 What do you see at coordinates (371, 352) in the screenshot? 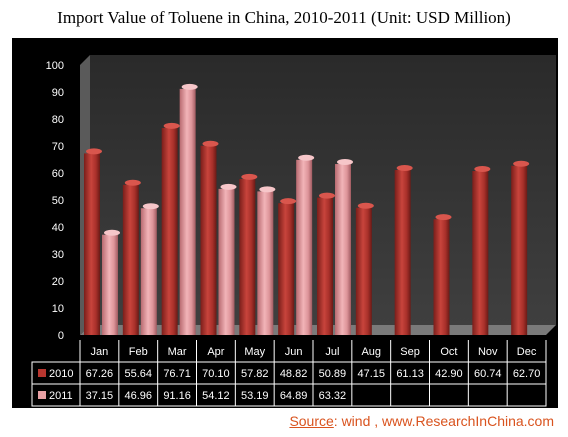
I see `x-tick-label: Aug` at bounding box center [371, 352].